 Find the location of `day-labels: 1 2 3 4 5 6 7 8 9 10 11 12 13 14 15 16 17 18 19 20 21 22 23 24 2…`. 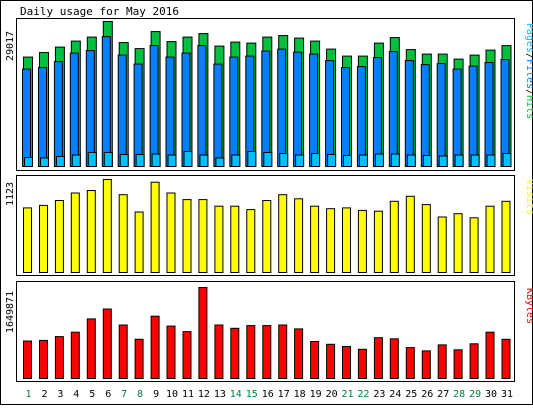

day-labels: 1 2 3 4 5 6 7 8 9 10 11 12 13 14 15 16 17 18 19 20 21 22 23 24 2… is located at coordinates (269, 394).